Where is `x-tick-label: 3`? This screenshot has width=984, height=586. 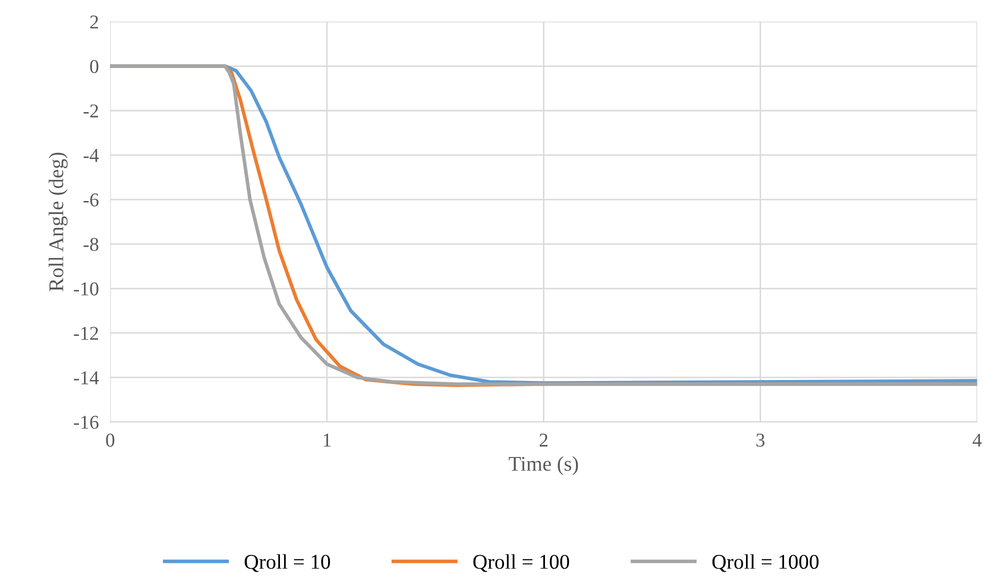 x-tick-label: 3 is located at coordinates (760, 440).